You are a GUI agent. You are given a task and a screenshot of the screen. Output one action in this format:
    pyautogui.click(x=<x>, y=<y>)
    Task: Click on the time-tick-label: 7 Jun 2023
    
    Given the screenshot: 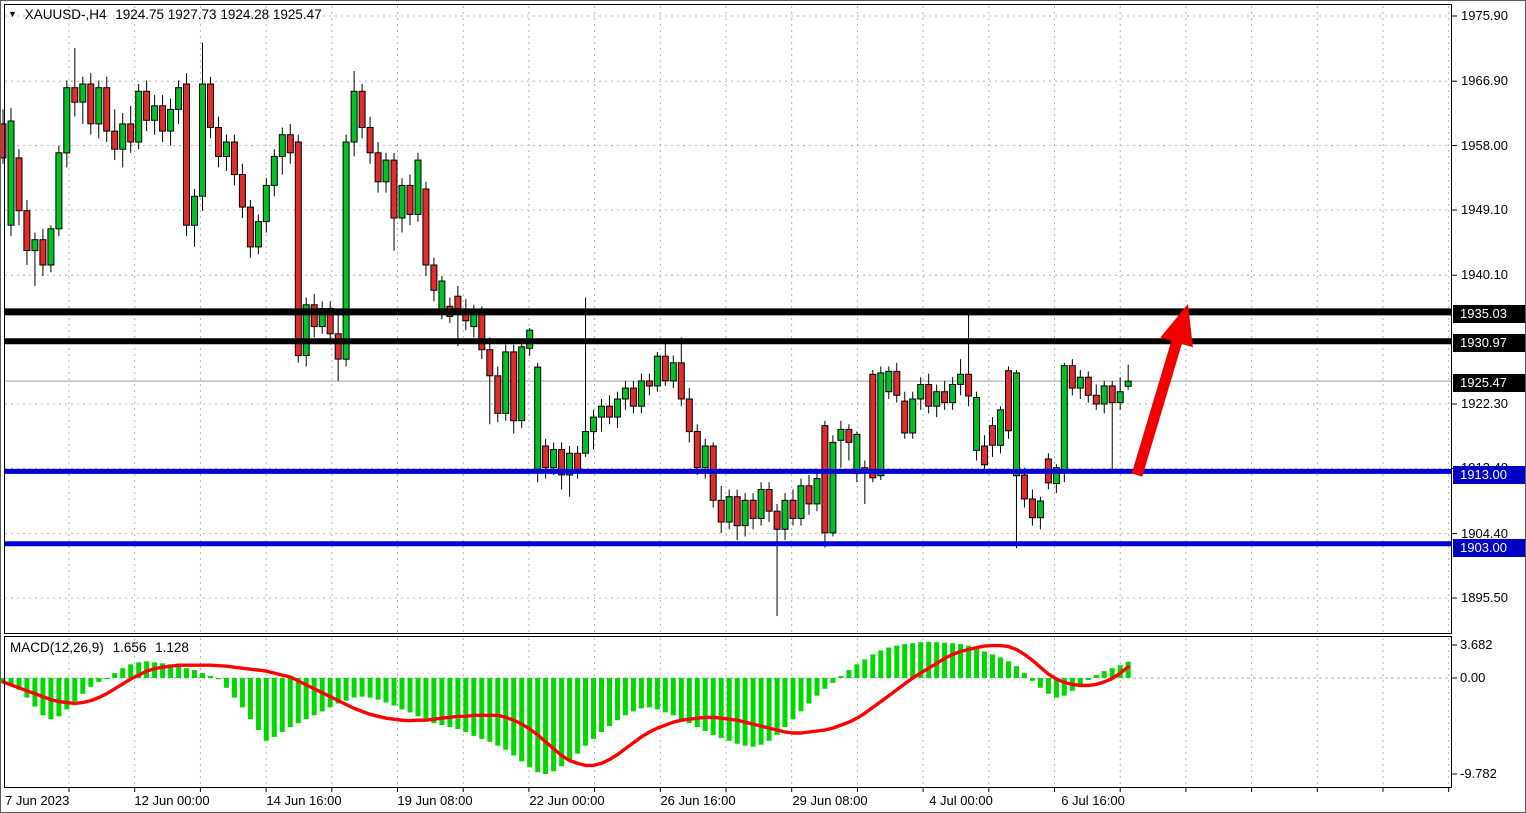 What is the action you would take?
    pyautogui.click(x=37, y=800)
    